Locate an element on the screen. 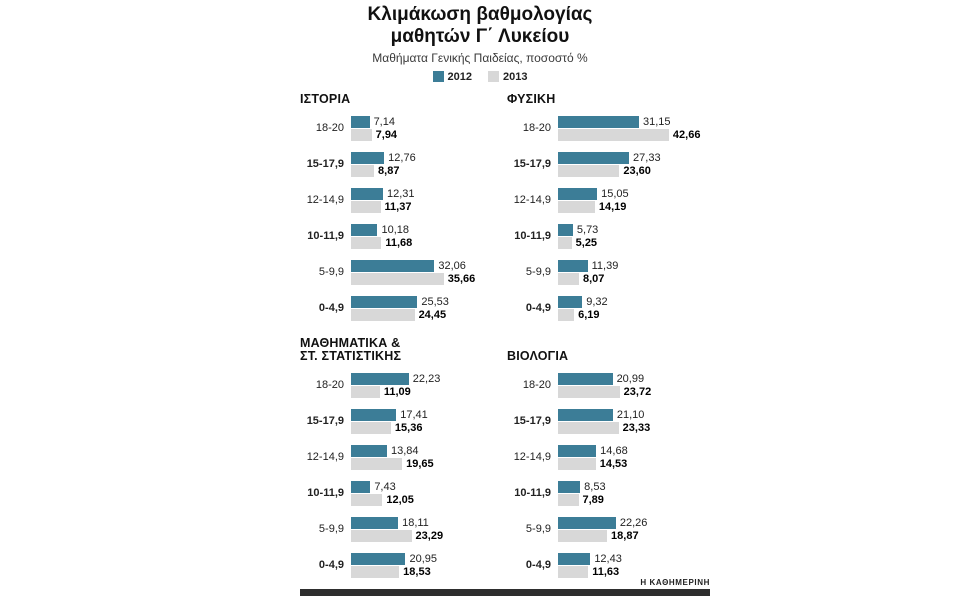  value-2012: 12,31 is located at coordinates (401, 193).